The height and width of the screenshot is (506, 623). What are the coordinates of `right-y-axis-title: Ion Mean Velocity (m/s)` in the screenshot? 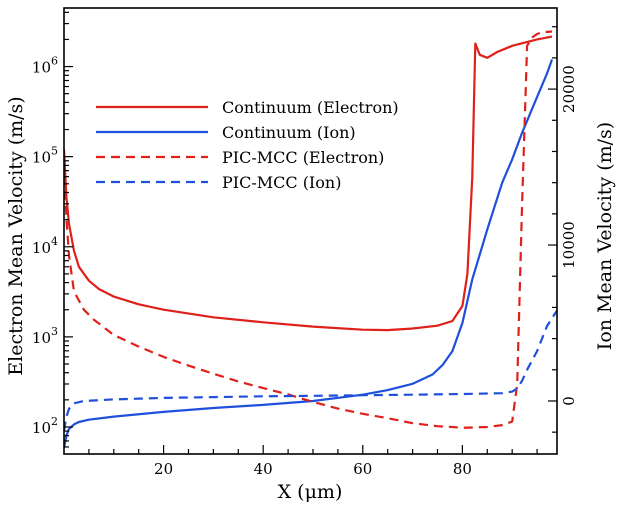 It's located at (605, 236).